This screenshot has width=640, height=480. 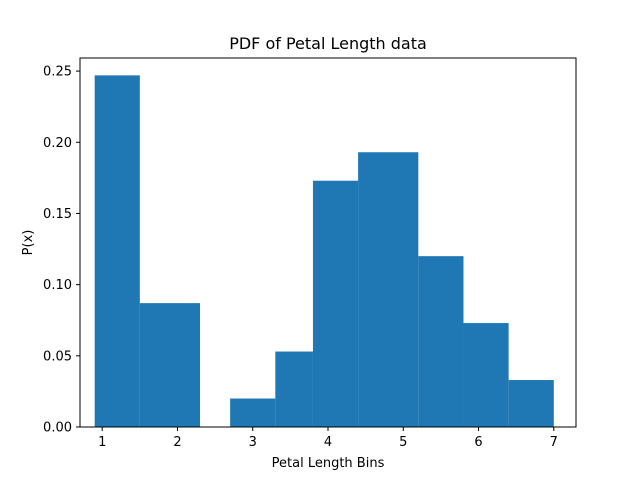 I want to click on y-tick-label: 0.00, so click(x=57, y=428).